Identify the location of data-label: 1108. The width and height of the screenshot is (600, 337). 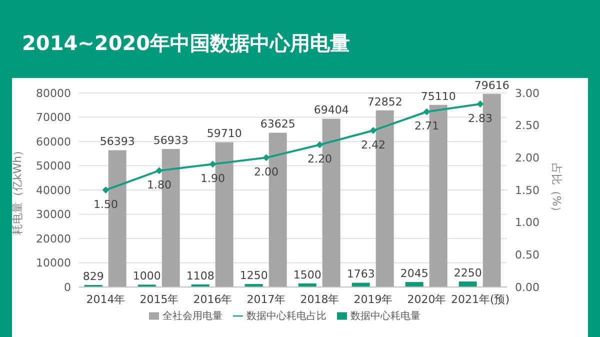
(200, 275).